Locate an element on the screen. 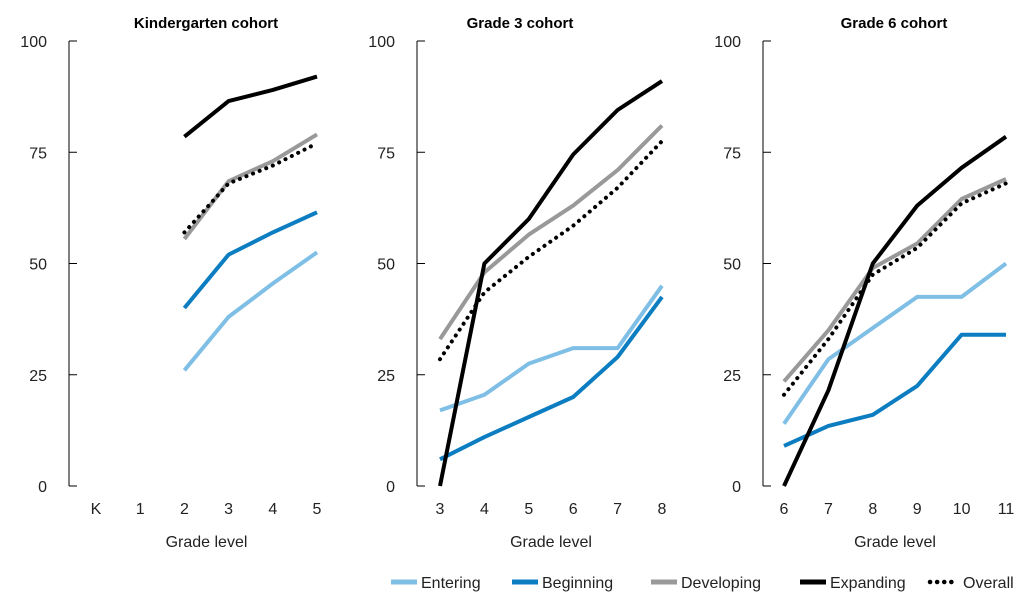  legend-label-overall: Overall is located at coordinates (988, 583).